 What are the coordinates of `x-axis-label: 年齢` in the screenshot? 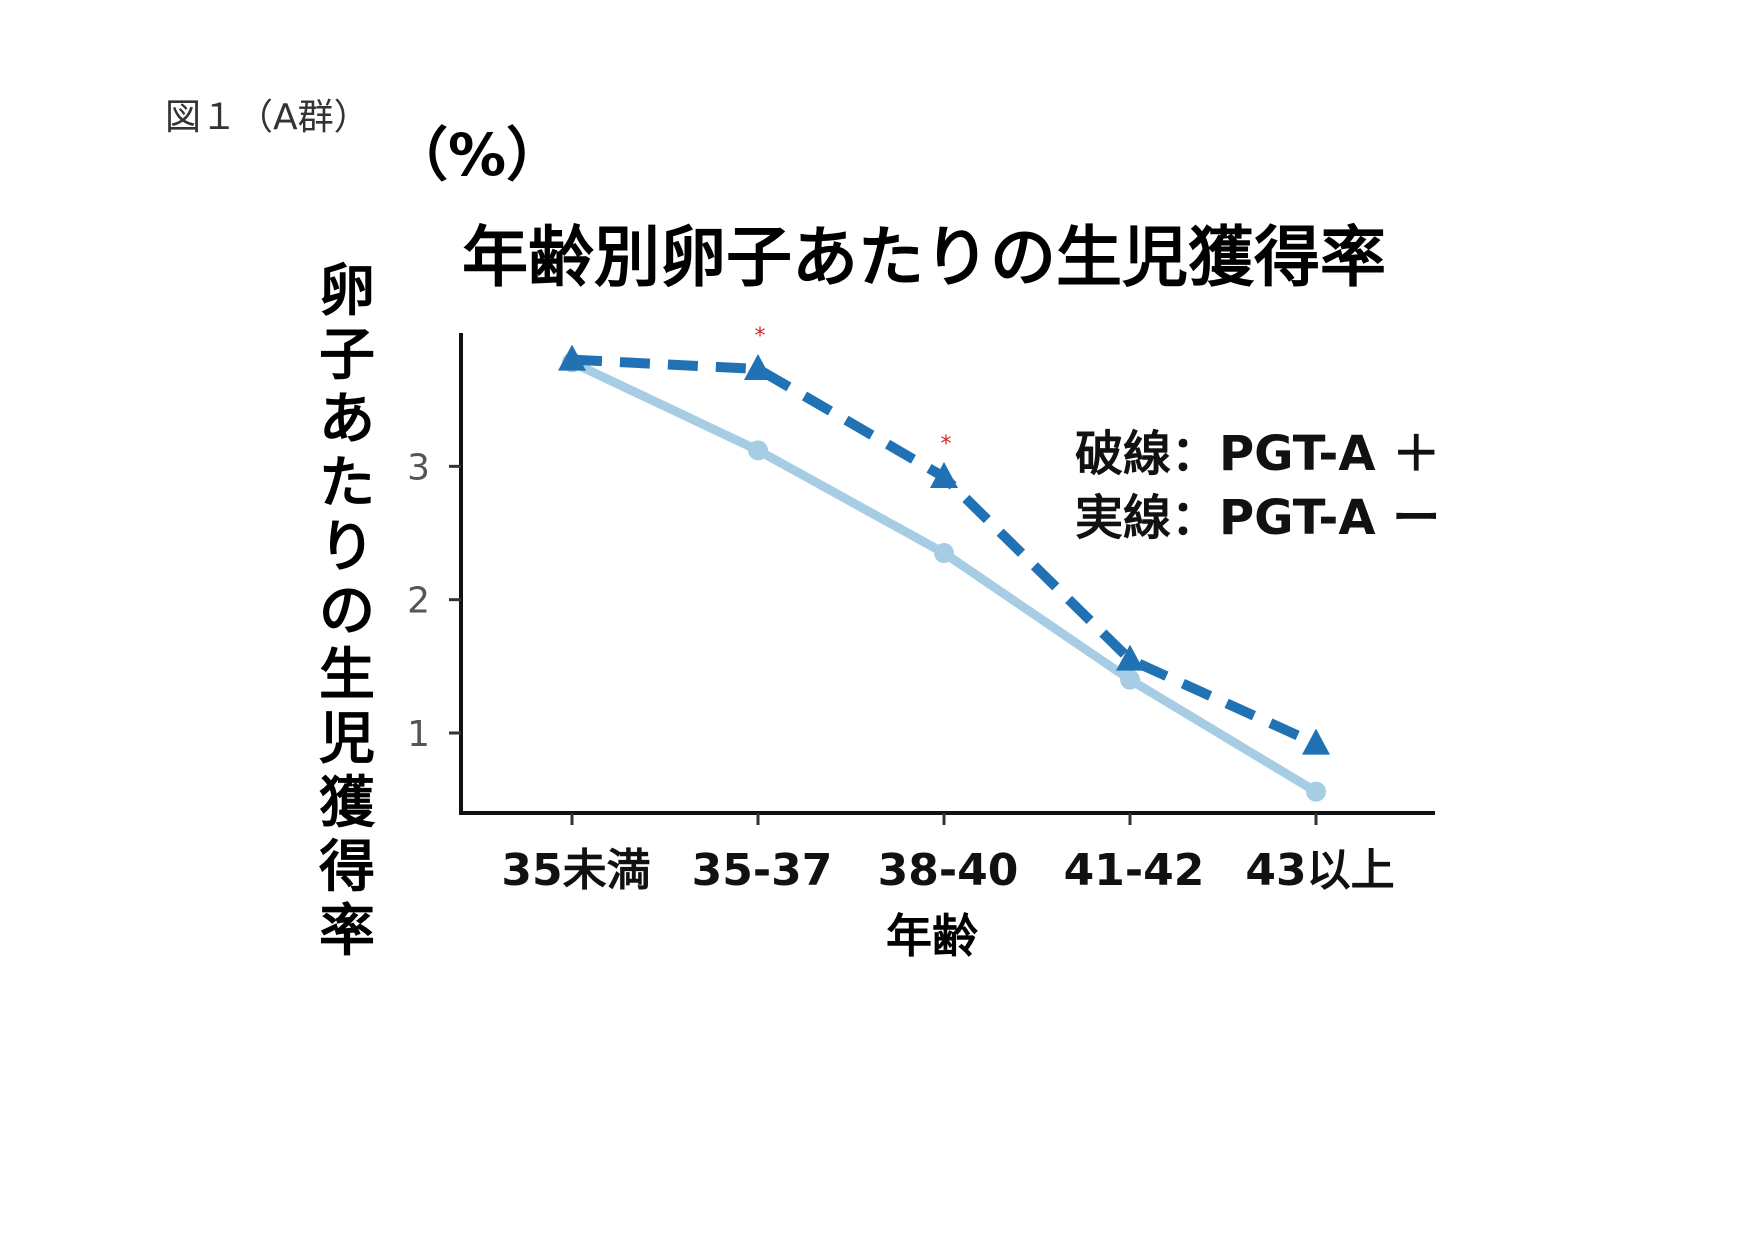 It's located at (932, 936).